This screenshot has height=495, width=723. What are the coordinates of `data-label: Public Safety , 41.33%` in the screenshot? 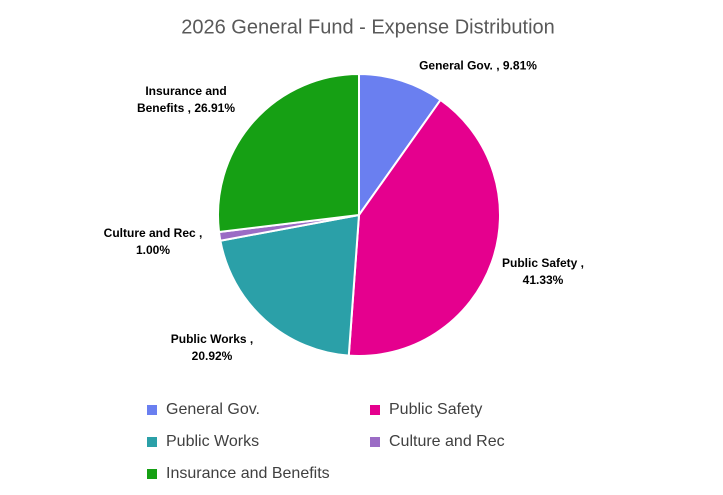 It's located at (543, 271).